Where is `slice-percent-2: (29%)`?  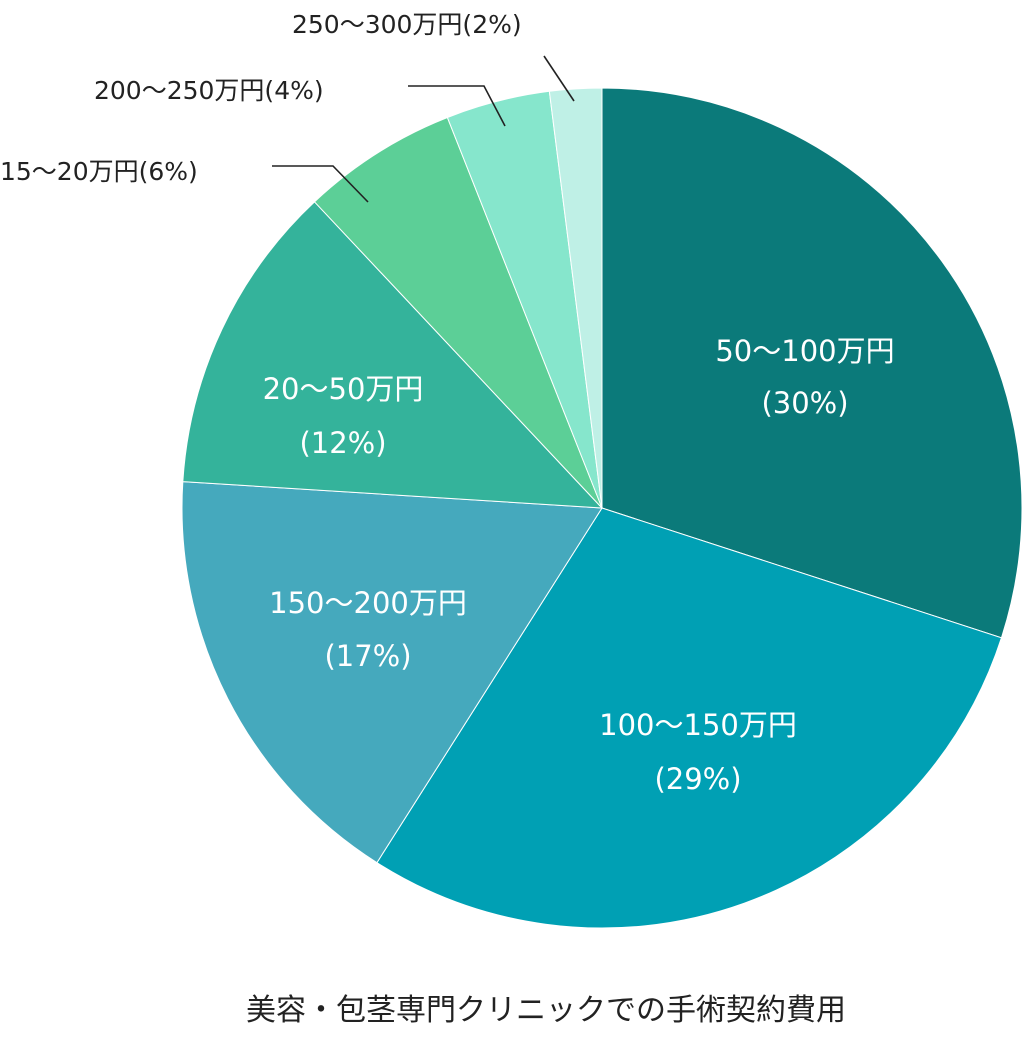
slice-percent-2: (29%) is located at coordinates (697, 779).